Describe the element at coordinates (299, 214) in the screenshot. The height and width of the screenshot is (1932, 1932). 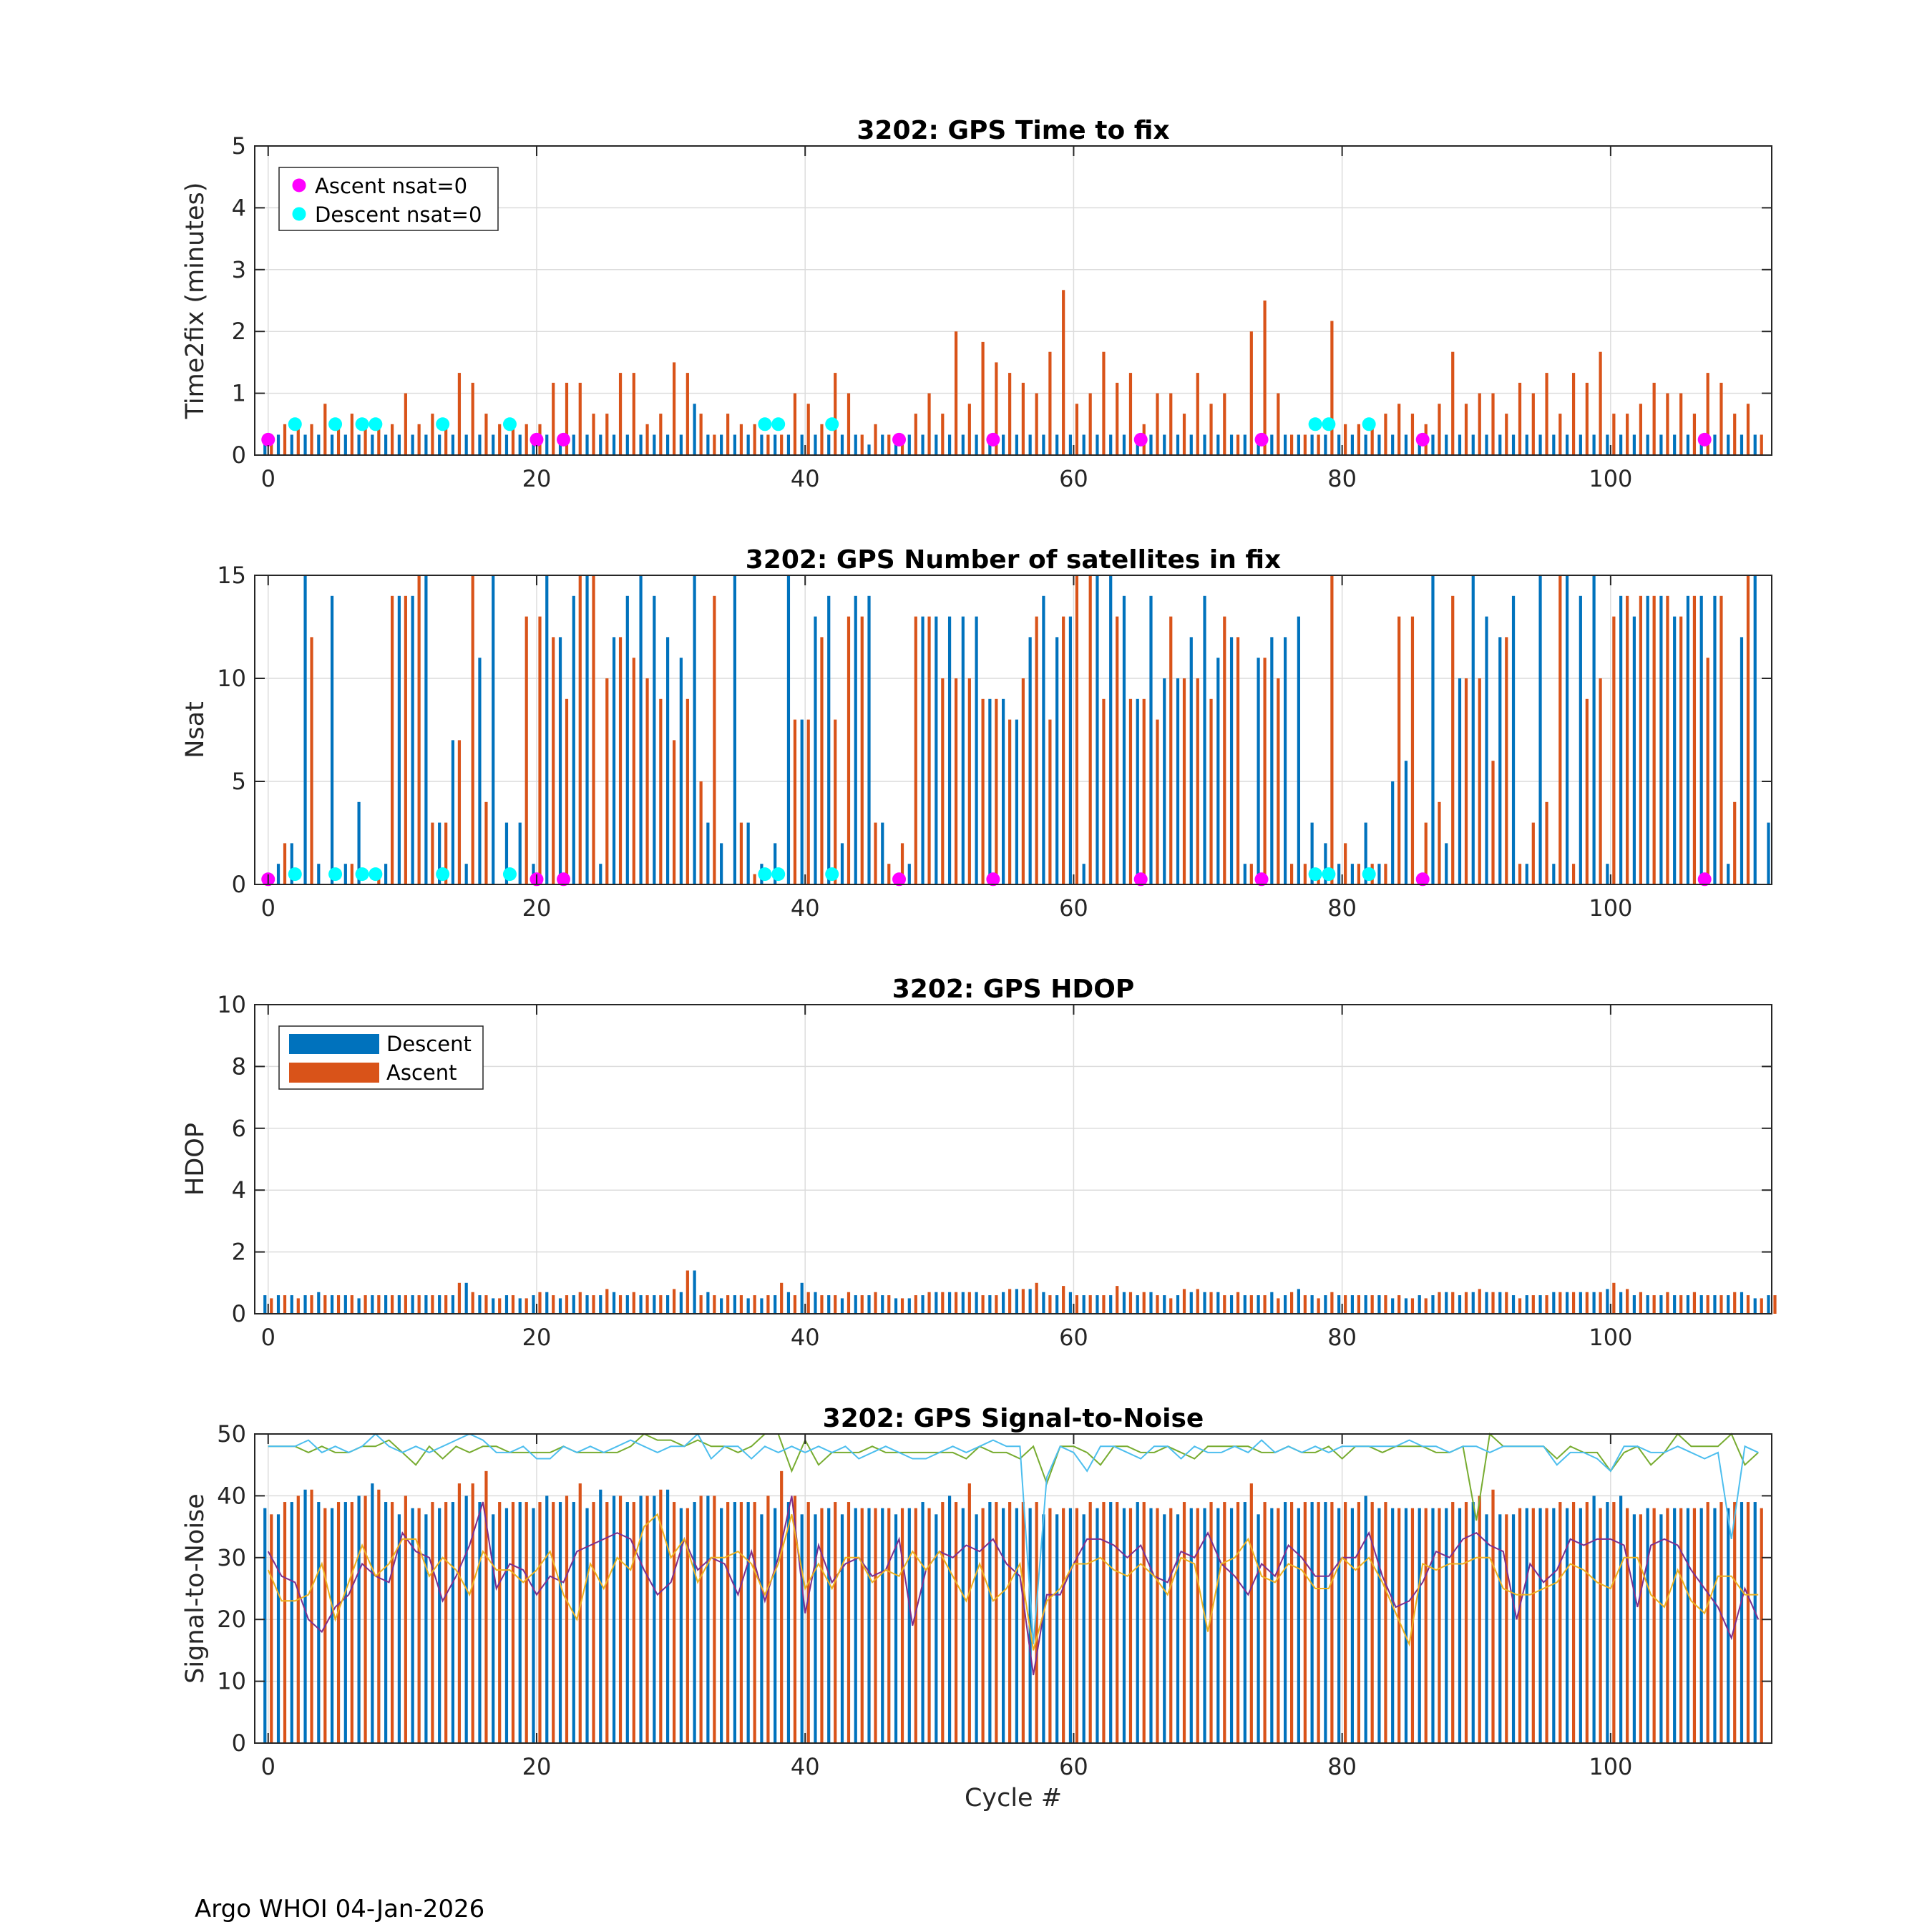
I see `legend-marker` at that location.